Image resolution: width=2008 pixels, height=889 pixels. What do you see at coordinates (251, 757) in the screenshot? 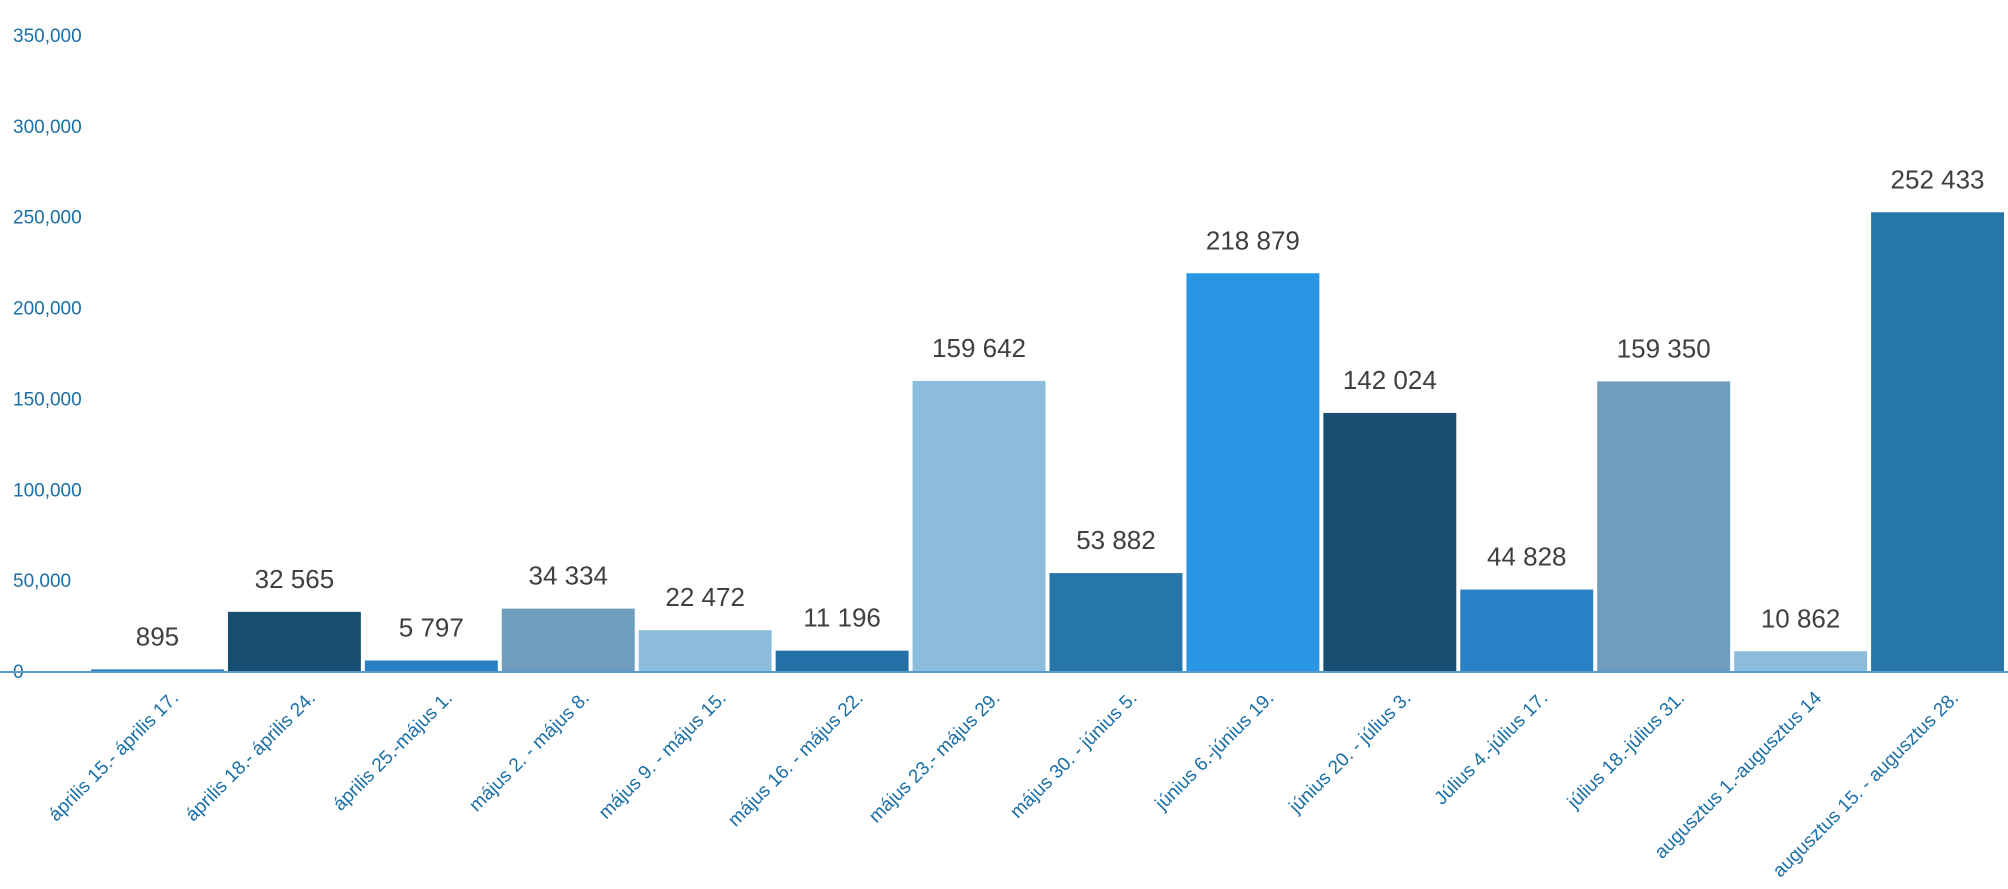
I see `x-tick-label: április 18.- április 24.` at bounding box center [251, 757].